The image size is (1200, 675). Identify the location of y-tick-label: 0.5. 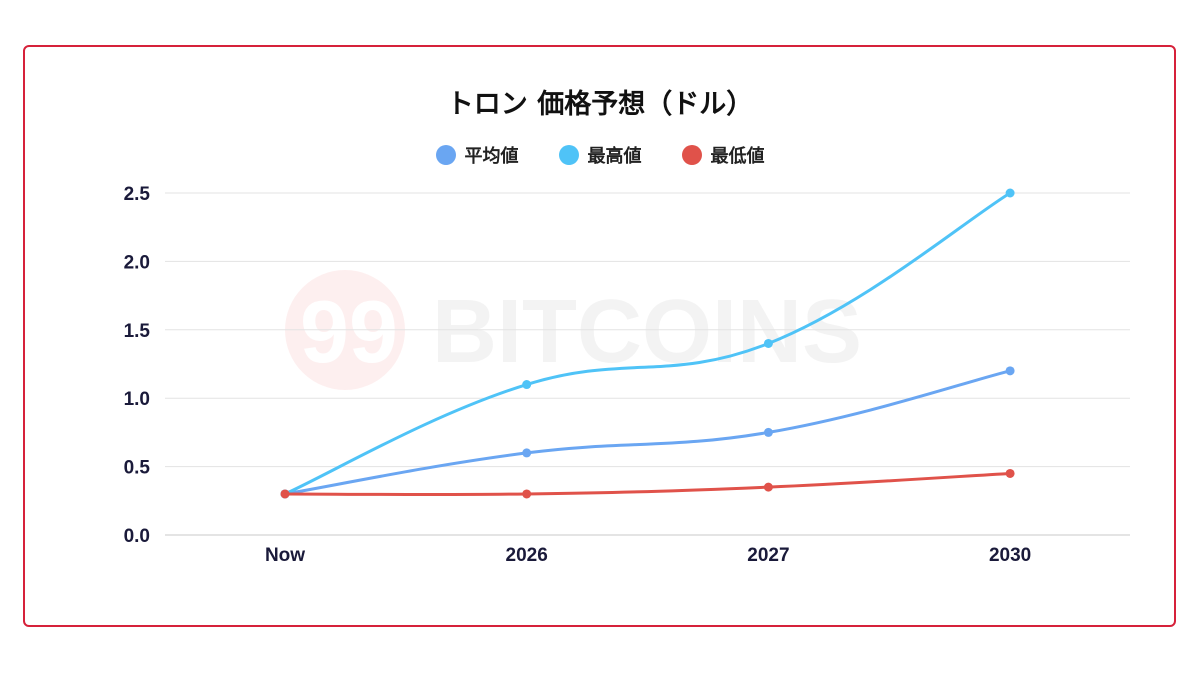
(137, 468).